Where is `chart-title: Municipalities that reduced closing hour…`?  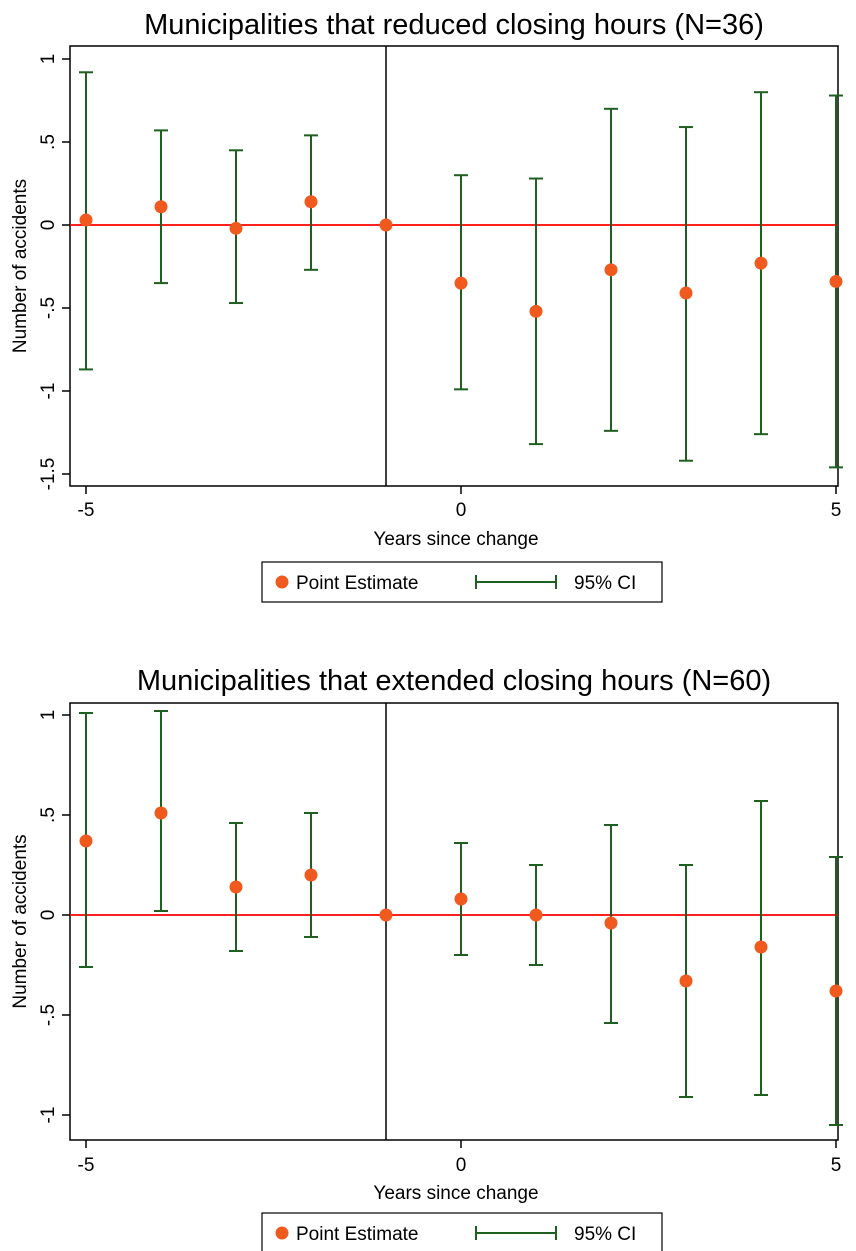
chart-title: Municipalities that reduced closing hour… is located at coordinates (454, 25).